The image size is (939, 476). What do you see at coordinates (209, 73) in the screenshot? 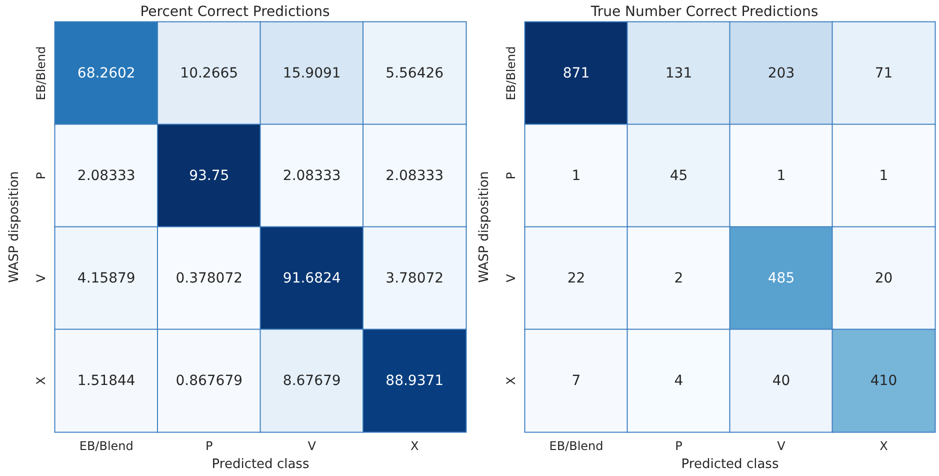
I see `data-label: 10.2665` at bounding box center [209, 73].